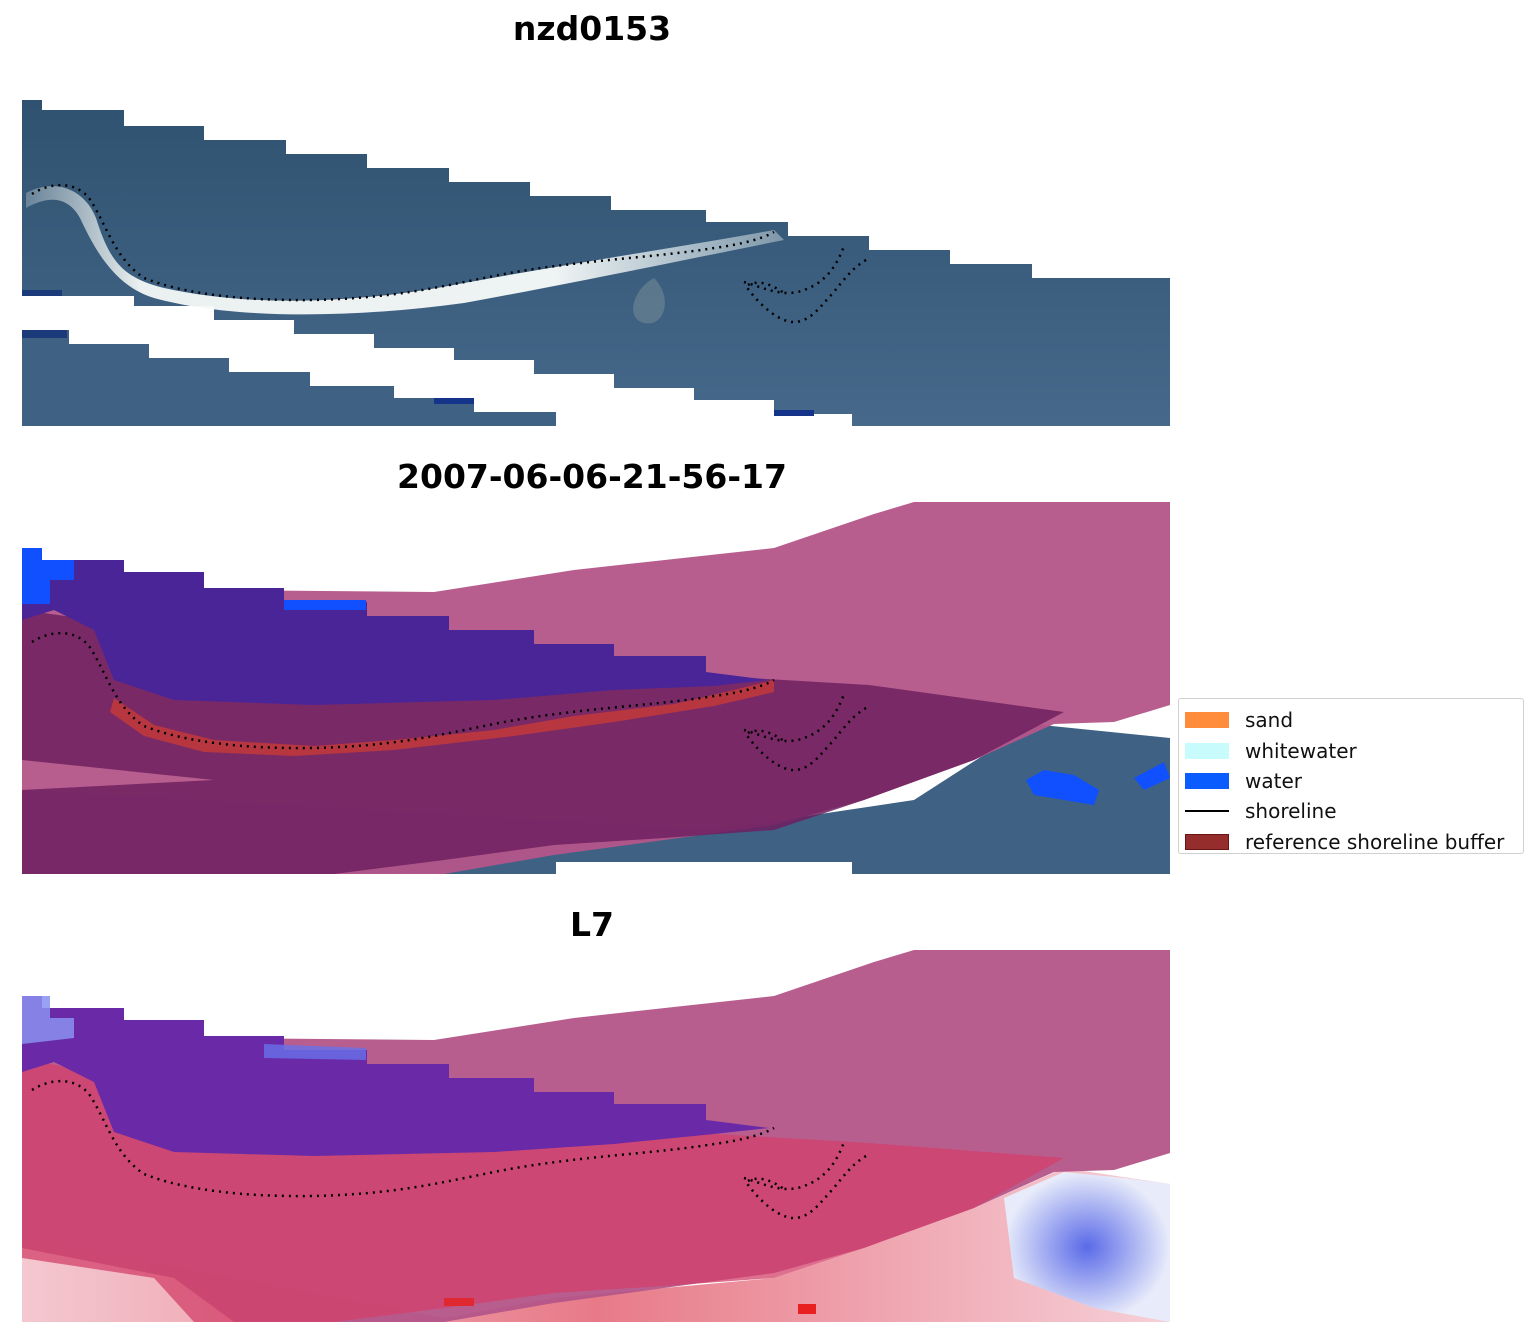  Describe the element at coordinates (395, 626) in the screenshot. I see `water-class-region` at that location.